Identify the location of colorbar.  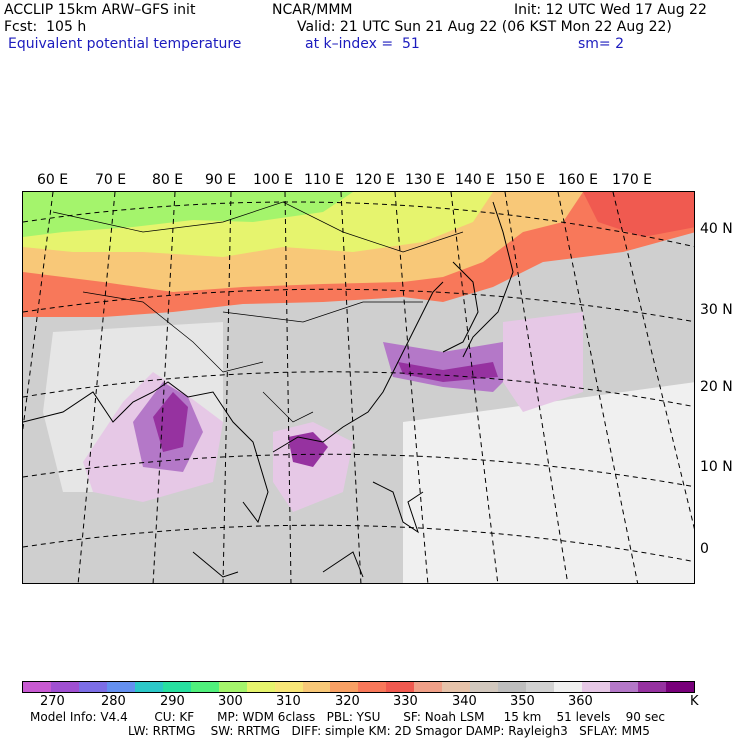
(358, 687).